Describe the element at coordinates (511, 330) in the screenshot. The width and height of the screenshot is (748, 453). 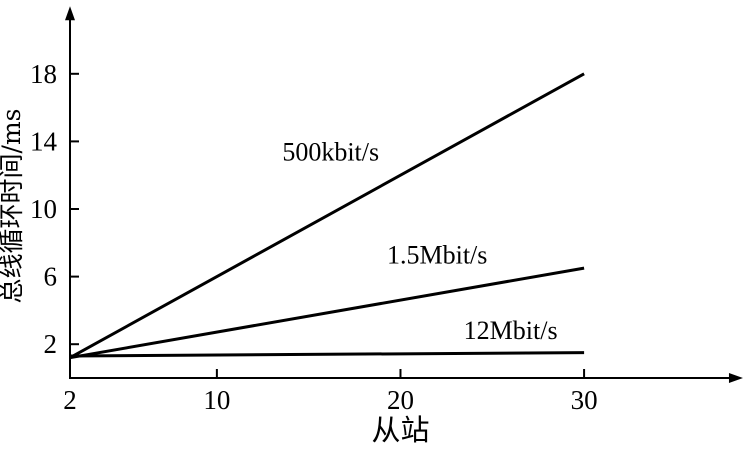
I see `series-label-12mbit-s: 12Mbit/s` at that location.